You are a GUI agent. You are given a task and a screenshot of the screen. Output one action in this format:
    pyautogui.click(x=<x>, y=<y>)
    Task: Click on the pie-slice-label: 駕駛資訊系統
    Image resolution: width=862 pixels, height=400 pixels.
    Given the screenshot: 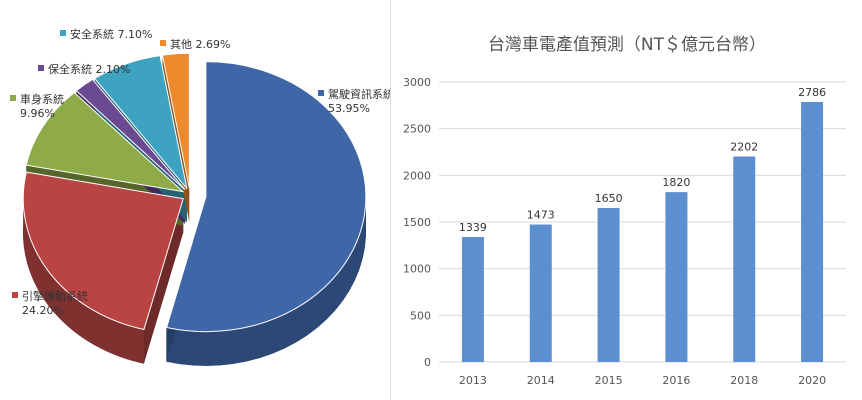 What is the action you would take?
    pyautogui.click(x=359, y=94)
    